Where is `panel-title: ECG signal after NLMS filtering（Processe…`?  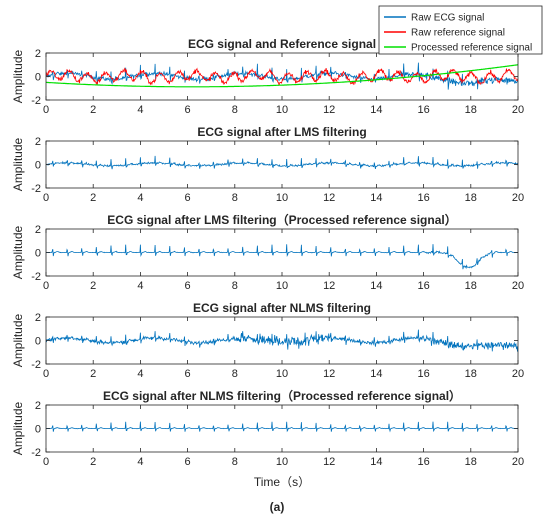
panel-title: ECG signal after NLMS filtering（Processe… is located at coordinates (282, 395).